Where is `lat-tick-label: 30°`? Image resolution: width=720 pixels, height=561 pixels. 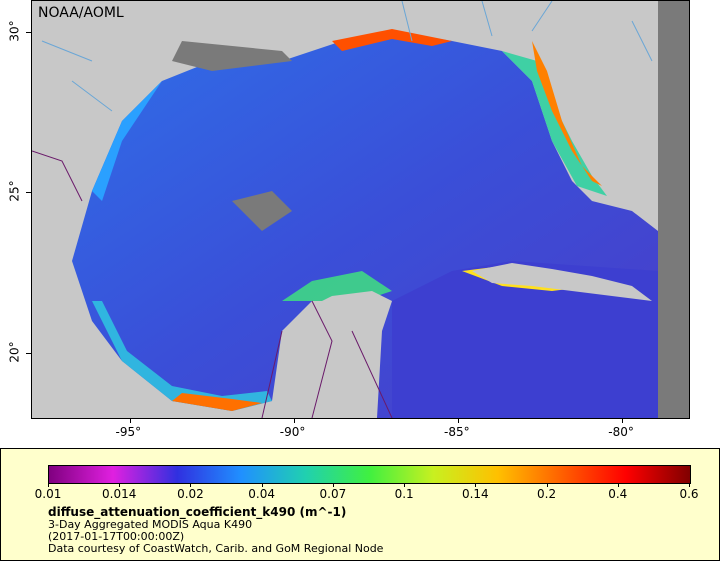
lat-tick-label: 30° is located at coordinates (14, 31).